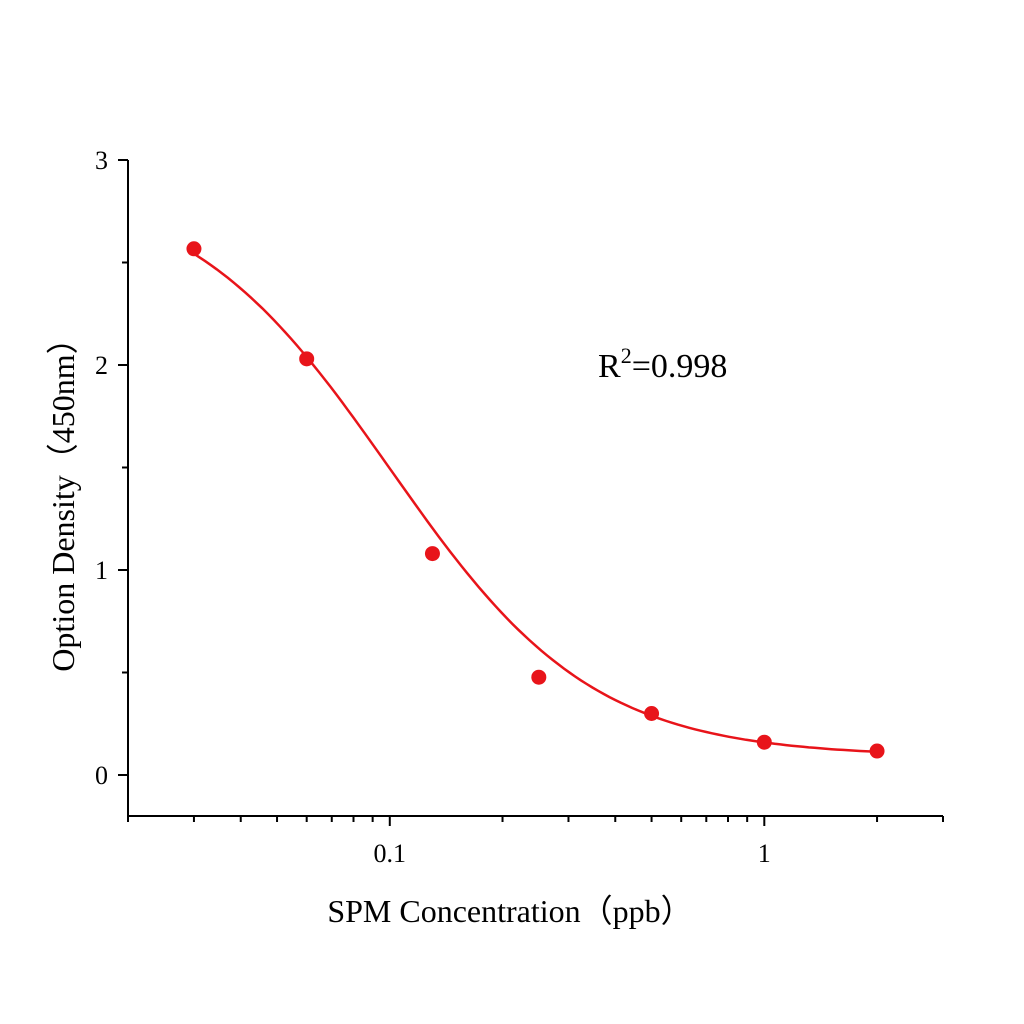 The width and height of the screenshot is (1024, 1024). Describe the element at coordinates (63, 496) in the screenshot. I see `y-axis-label: Option Density（450nm）` at that location.